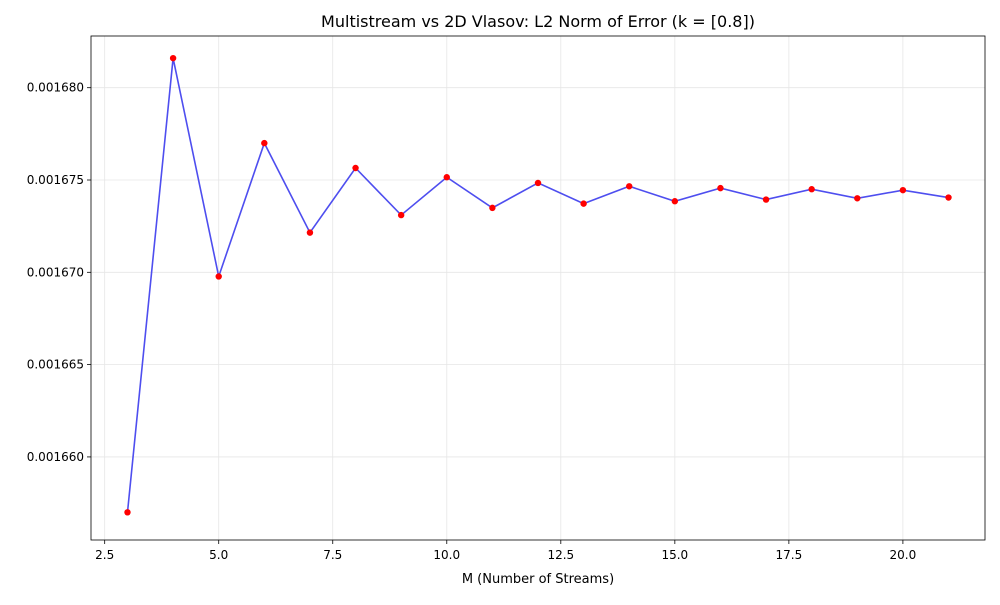  What do you see at coordinates (218, 555) in the screenshot?
I see `x-tick-label: 5.0` at bounding box center [218, 555].